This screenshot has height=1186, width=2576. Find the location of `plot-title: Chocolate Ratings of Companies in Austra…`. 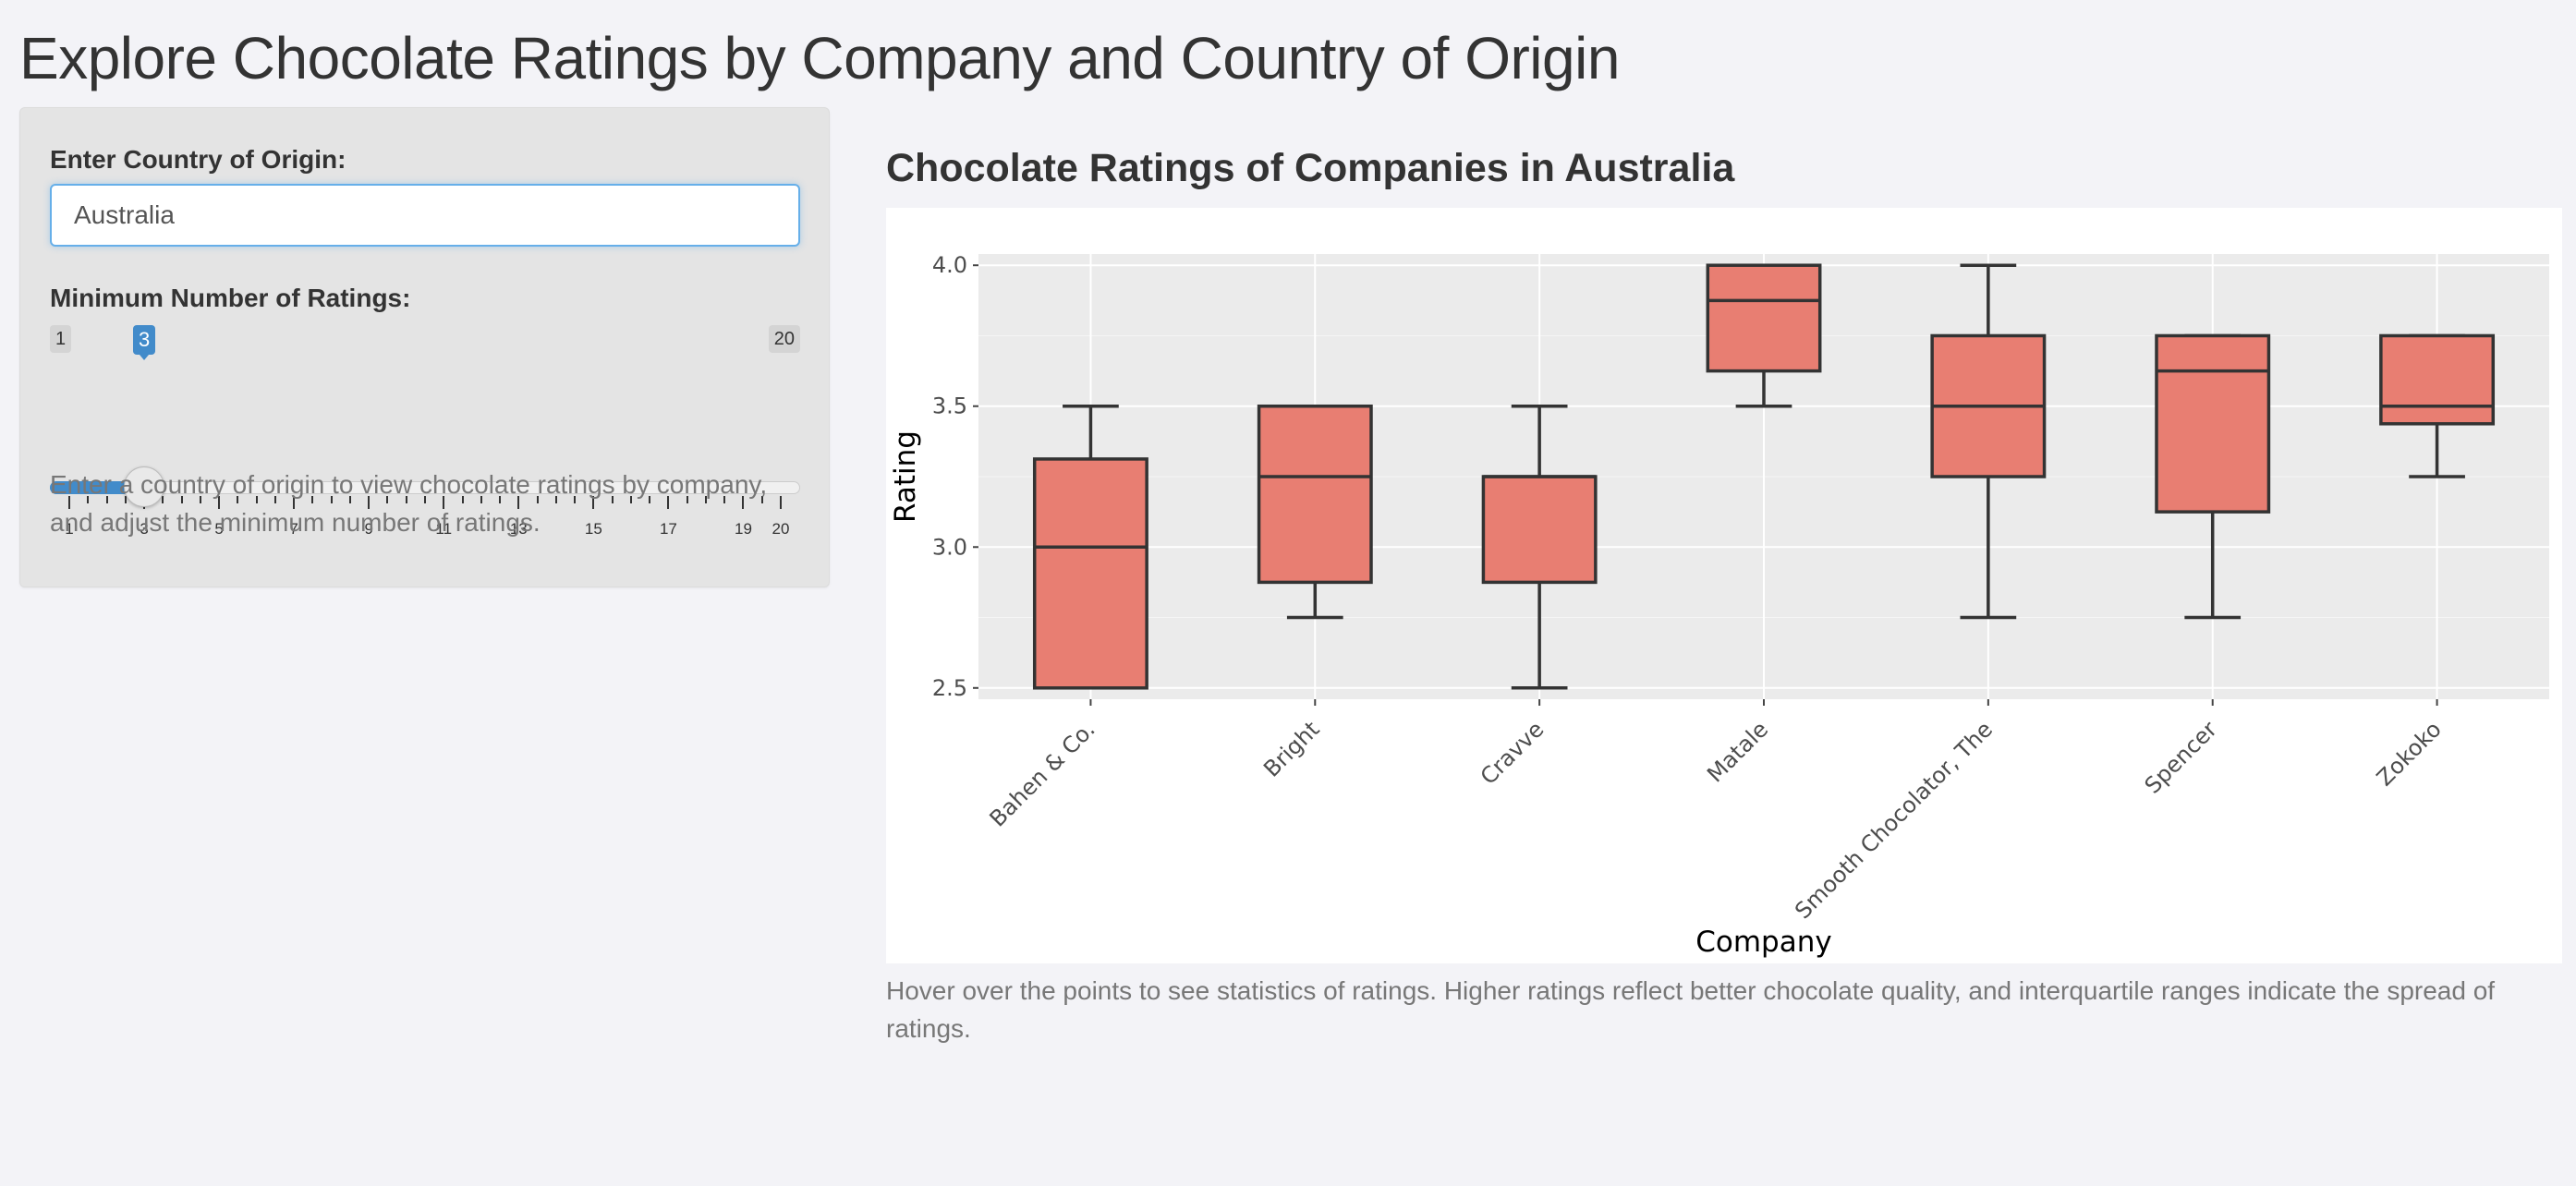

plot-title: Chocolate Ratings of Companies in Austra… is located at coordinates (1310, 168).